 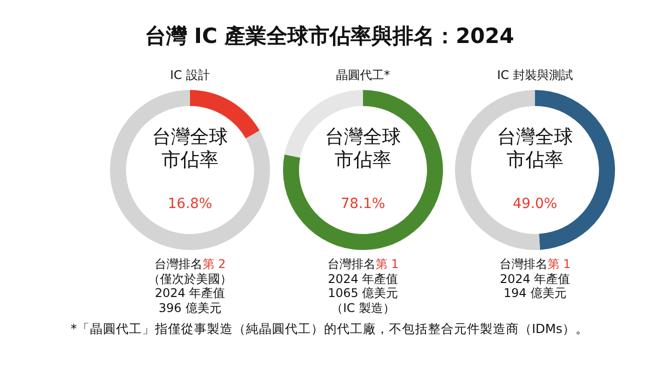 I want to click on text: 49.0%, so click(x=535, y=204).